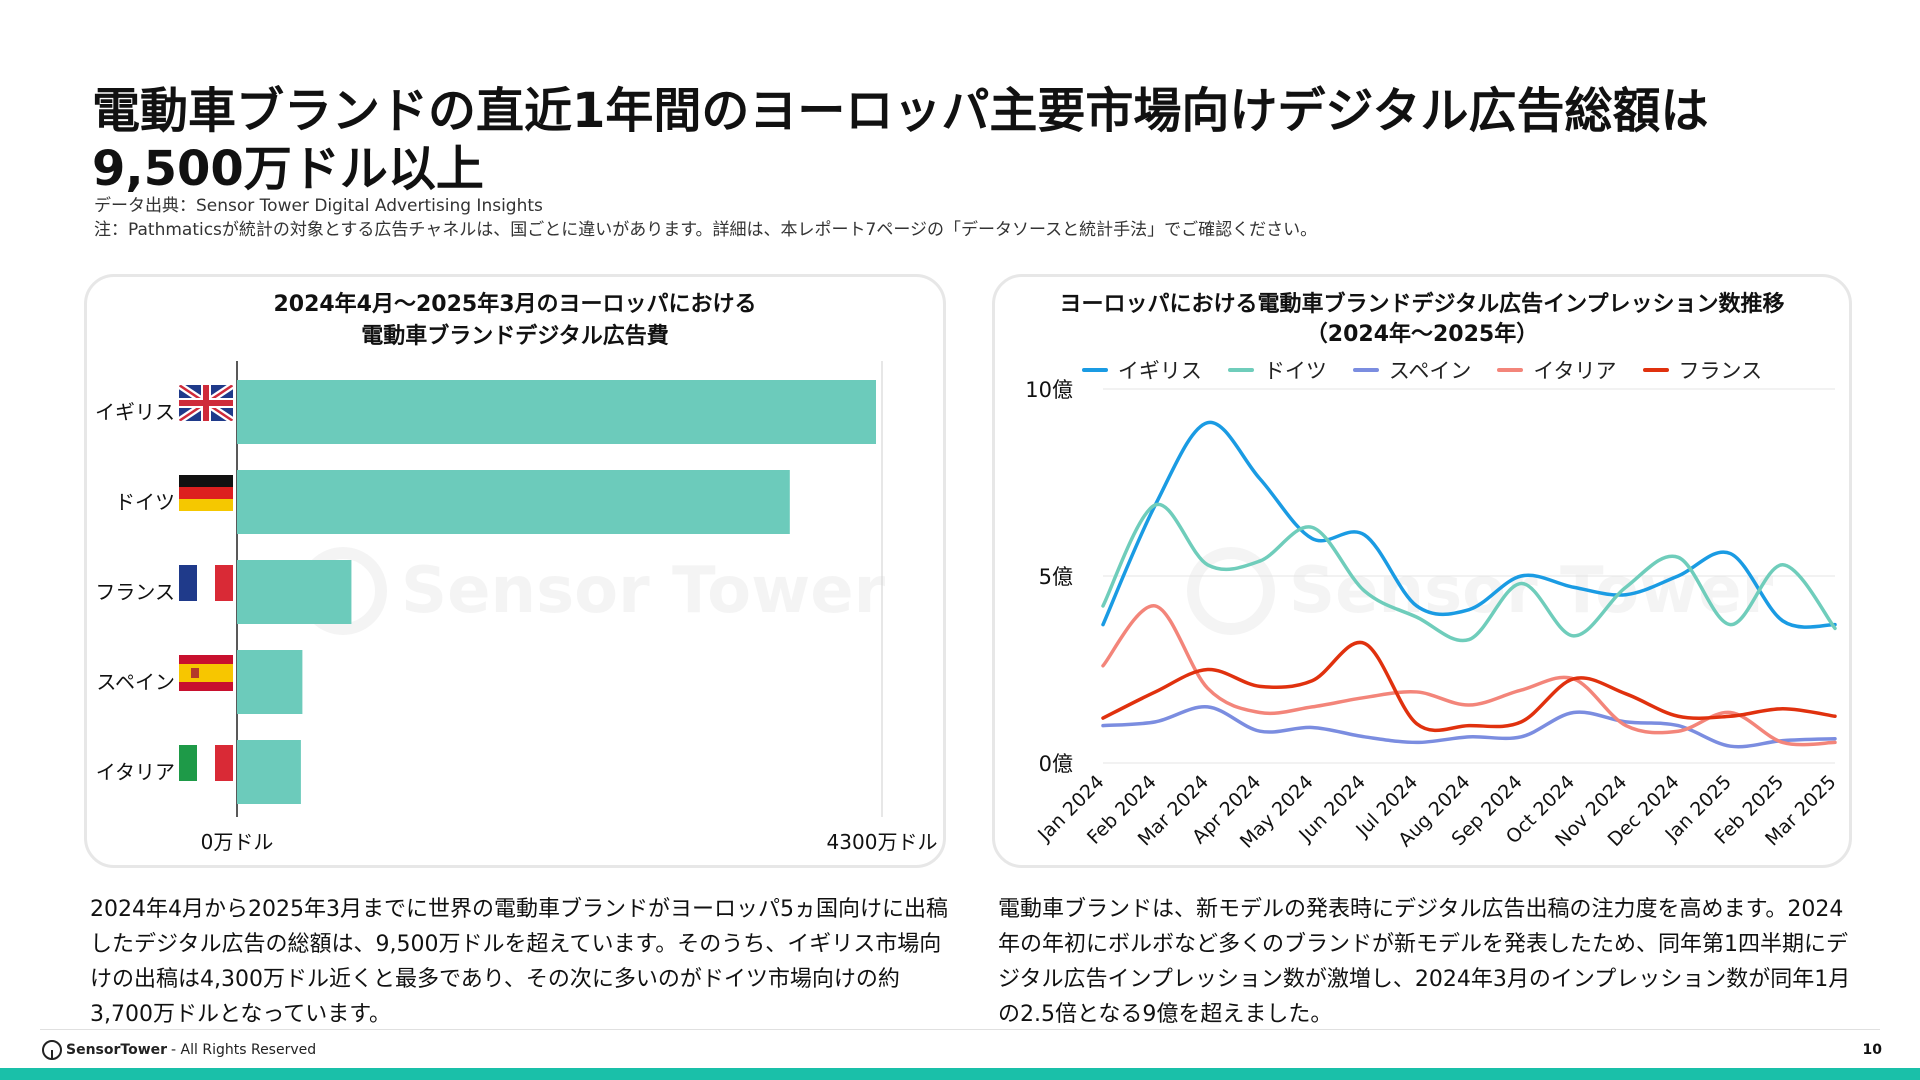  What do you see at coordinates (643, 591) in the screenshot?
I see `watermark-text: Sensor Tower` at bounding box center [643, 591].